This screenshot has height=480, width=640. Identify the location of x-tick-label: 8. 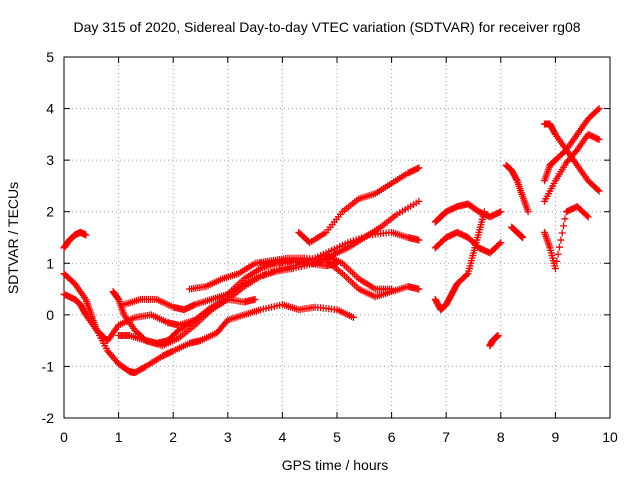
(501, 437).